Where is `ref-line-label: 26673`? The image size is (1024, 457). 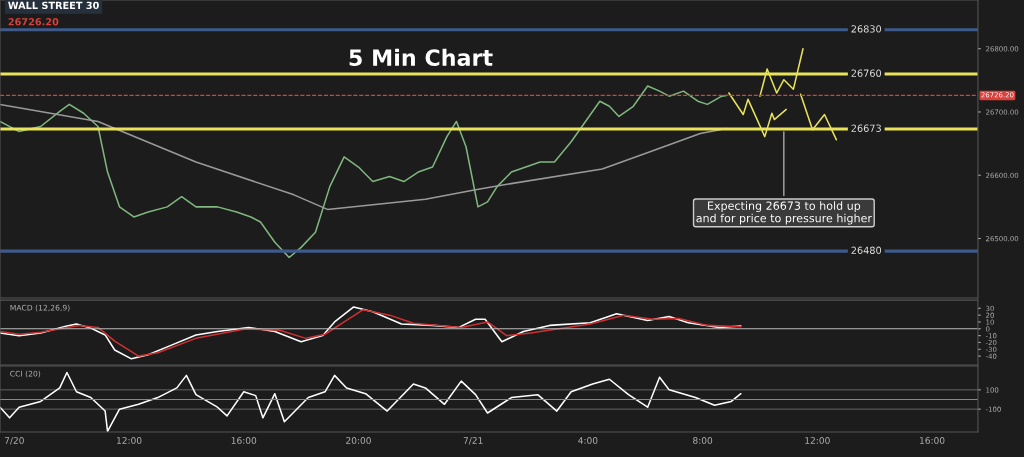 ref-line-label: 26673 is located at coordinates (866, 128).